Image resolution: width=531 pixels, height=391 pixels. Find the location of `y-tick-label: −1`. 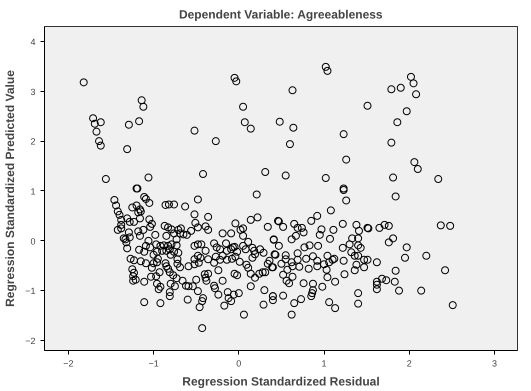

y-tick-label: −1 is located at coordinates (30, 291).